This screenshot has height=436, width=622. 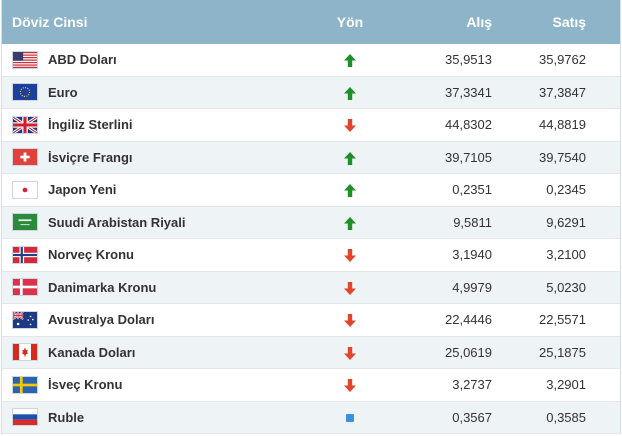 What do you see at coordinates (25, 189) in the screenshot?
I see `jp-flag-icon` at bounding box center [25, 189].